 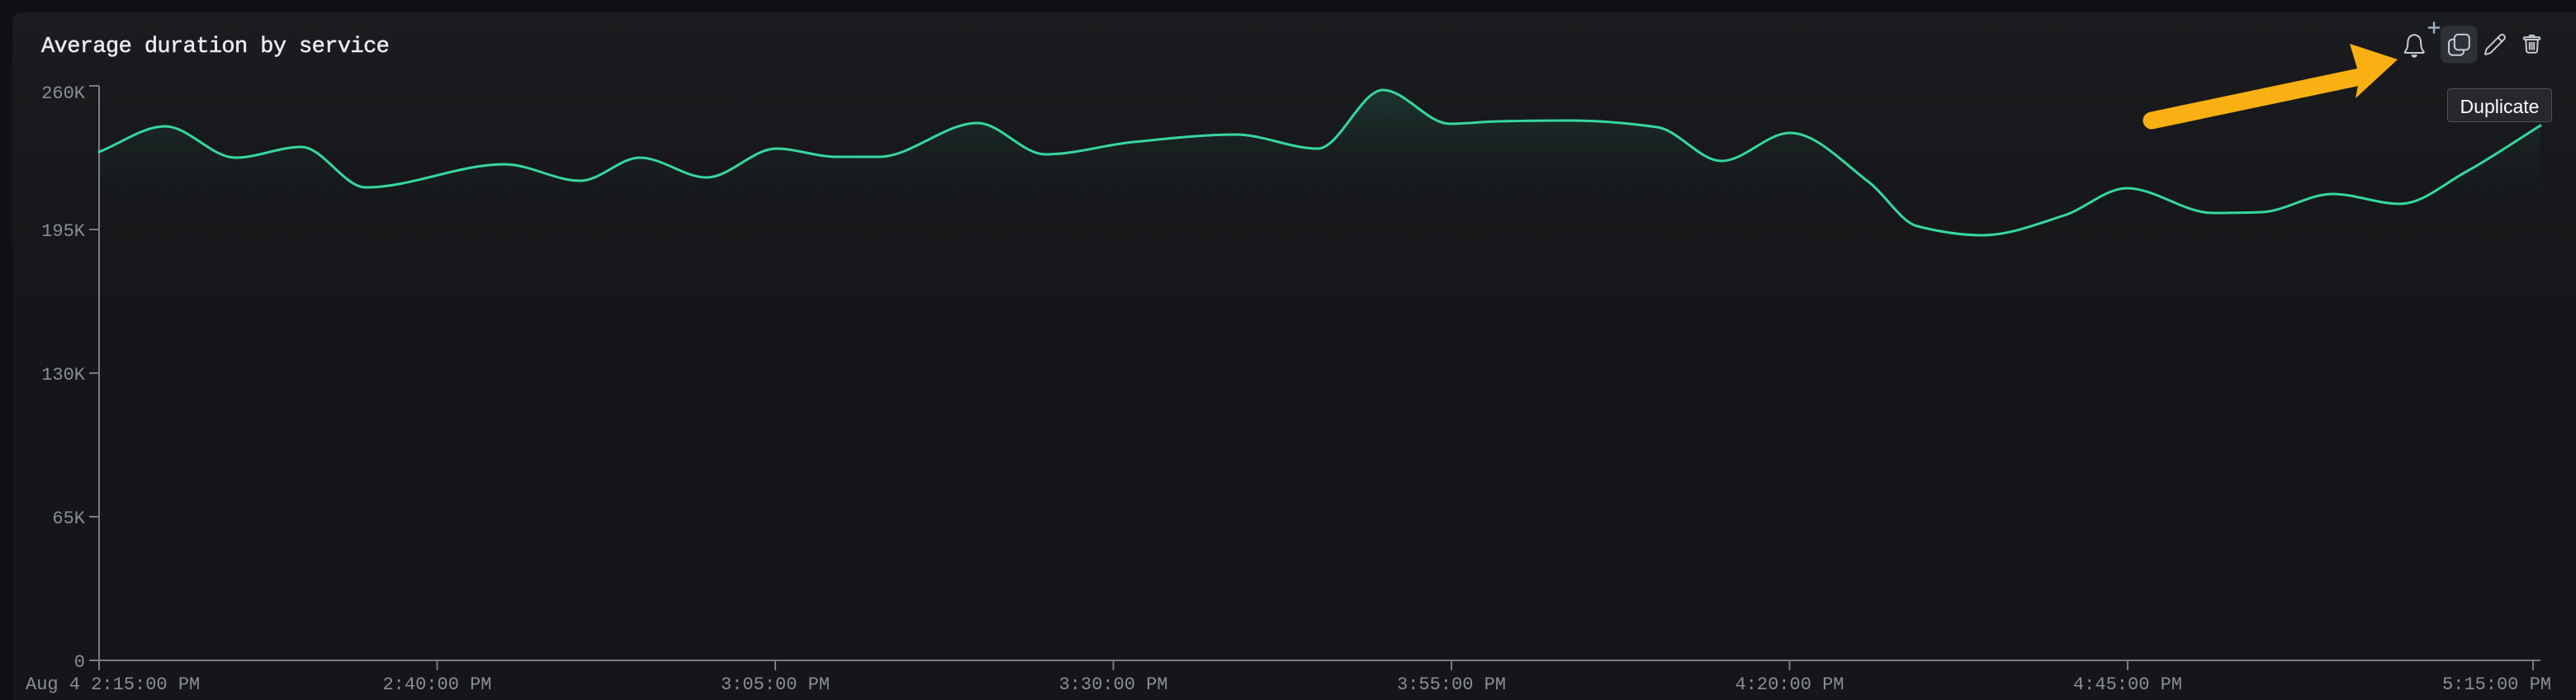 I want to click on svg-text: 5:15:00 PM, so click(x=2496, y=684).